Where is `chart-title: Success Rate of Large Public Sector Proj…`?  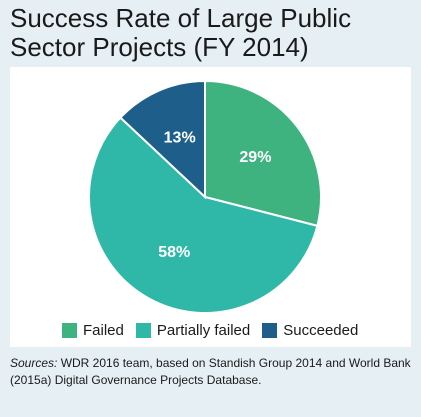
chart-title: Success Rate of Large Public Sector Proj… is located at coordinates (181, 32).